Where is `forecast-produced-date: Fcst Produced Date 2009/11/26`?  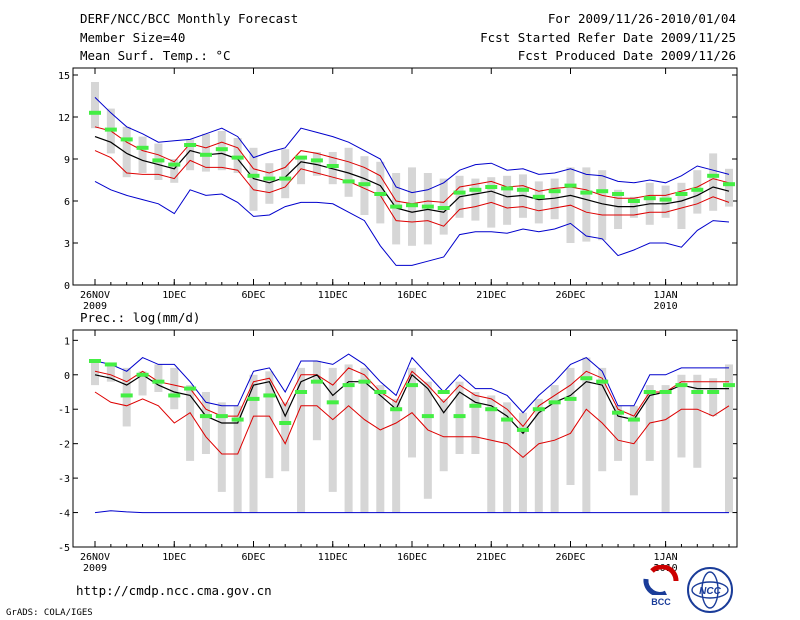 forecast-produced-date: Fcst Produced Date 2009/11/26 is located at coordinates (626, 55).